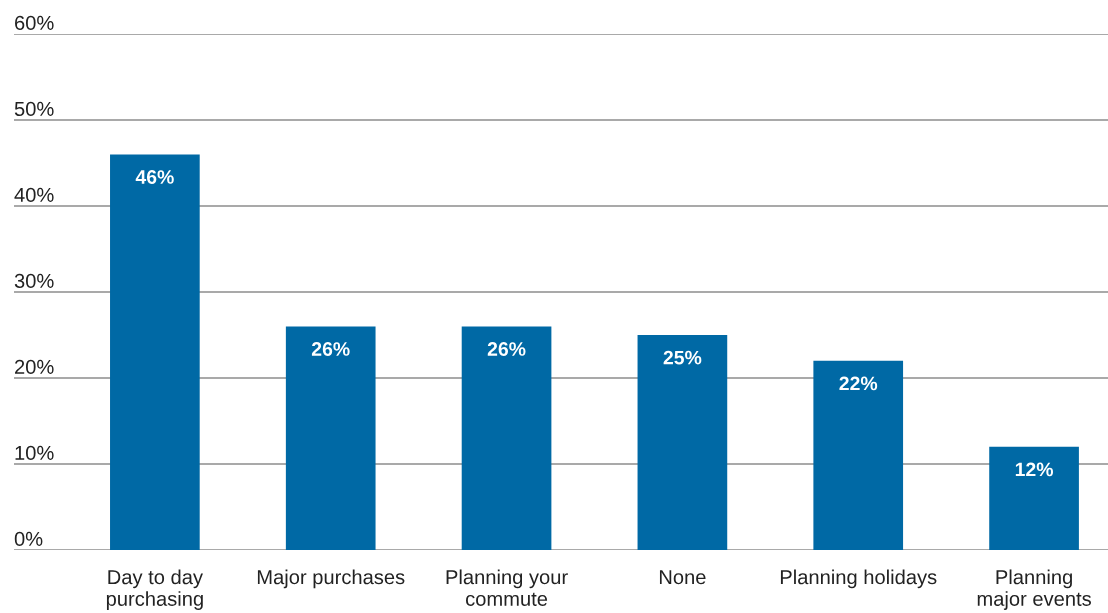  What do you see at coordinates (34, 367) in the screenshot?
I see `y-tick-label: 20%` at bounding box center [34, 367].